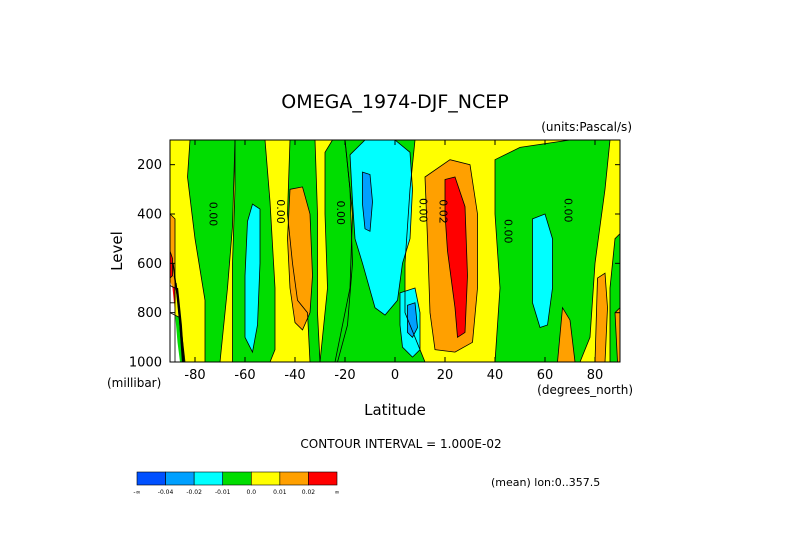 The image size is (789, 558). I want to click on colorbar-label: 0.0, so click(252, 492).